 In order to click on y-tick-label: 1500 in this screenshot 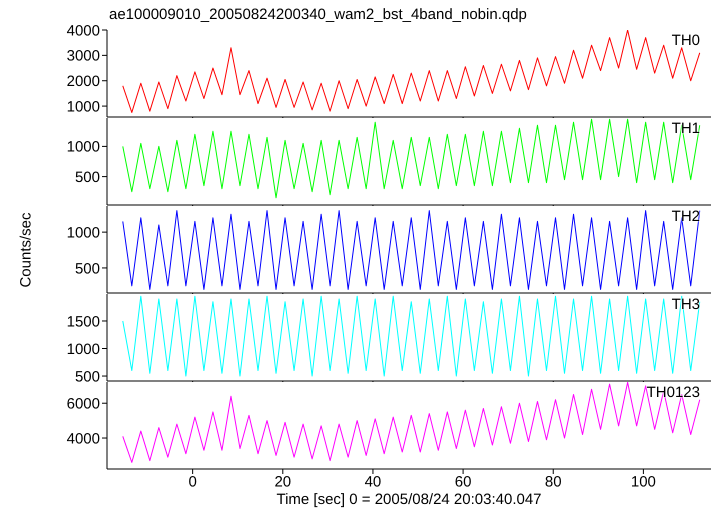, I will do `click(83, 321)`.